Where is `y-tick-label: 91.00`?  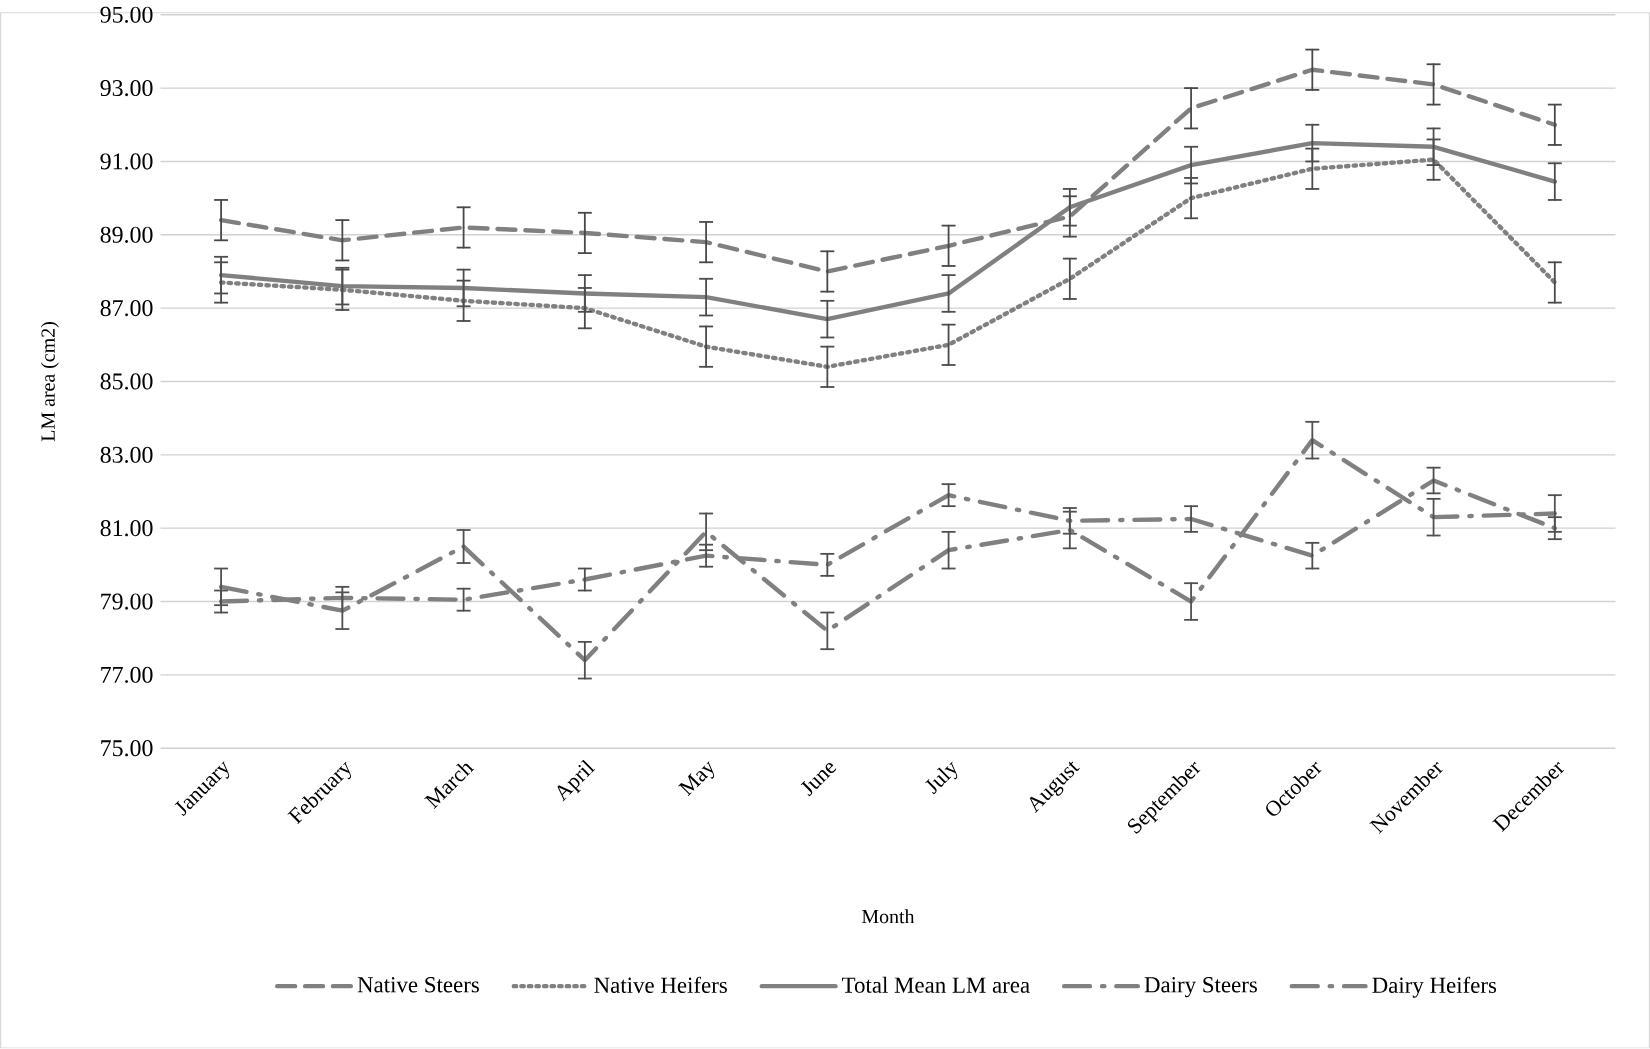 y-tick-label: 91.00 is located at coordinates (126, 161).